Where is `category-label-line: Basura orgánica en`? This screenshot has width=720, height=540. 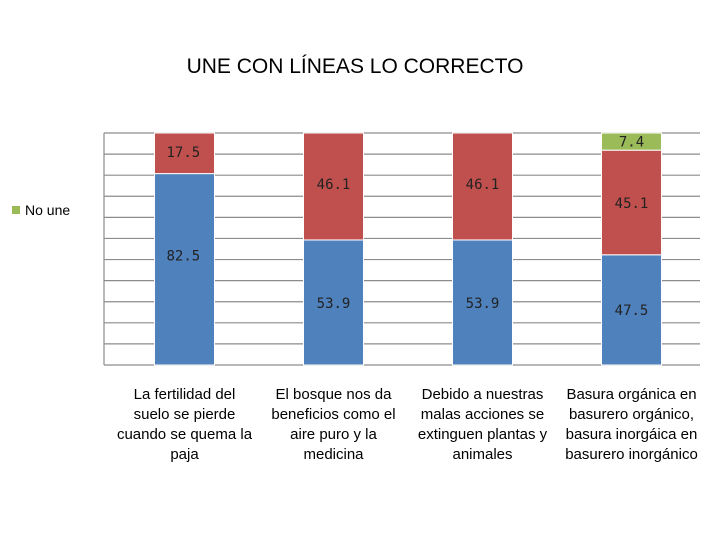 category-label-line: Basura orgánica en is located at coordinates (631, 394).